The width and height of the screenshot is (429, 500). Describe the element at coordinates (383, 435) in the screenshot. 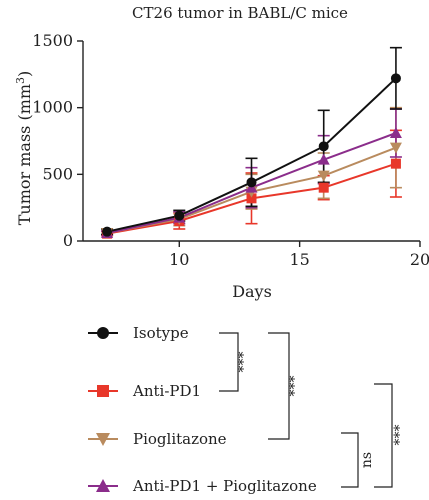

I see `bracket-anti-pd1-vs-combination` at that location.